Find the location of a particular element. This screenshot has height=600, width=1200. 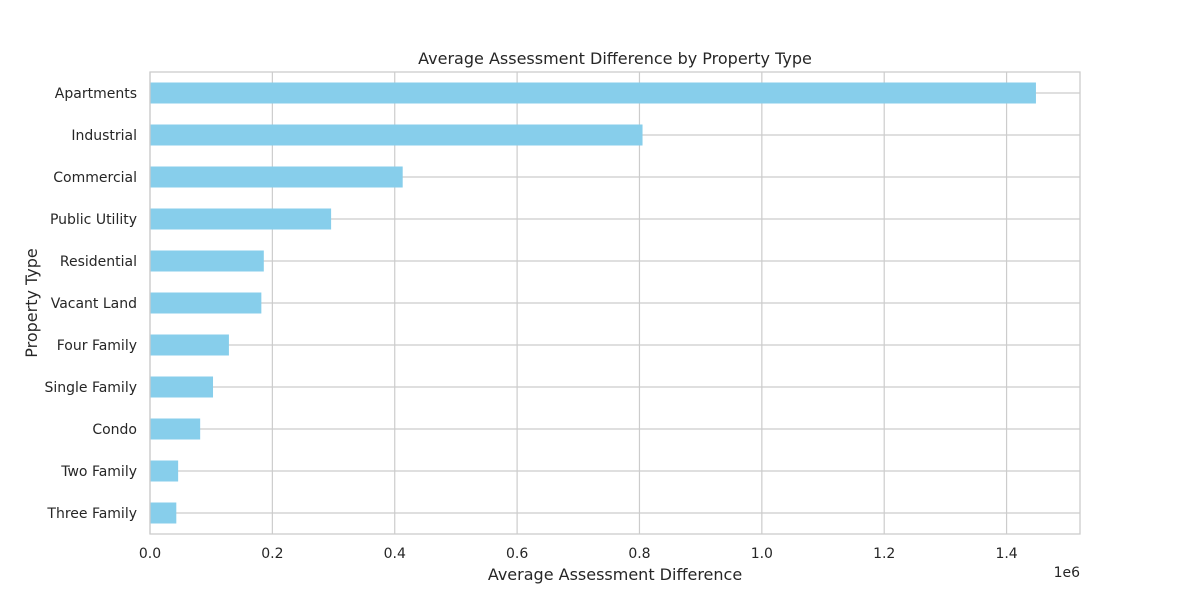

y-tick-label: Single Family is located at coordinates (90, 388).